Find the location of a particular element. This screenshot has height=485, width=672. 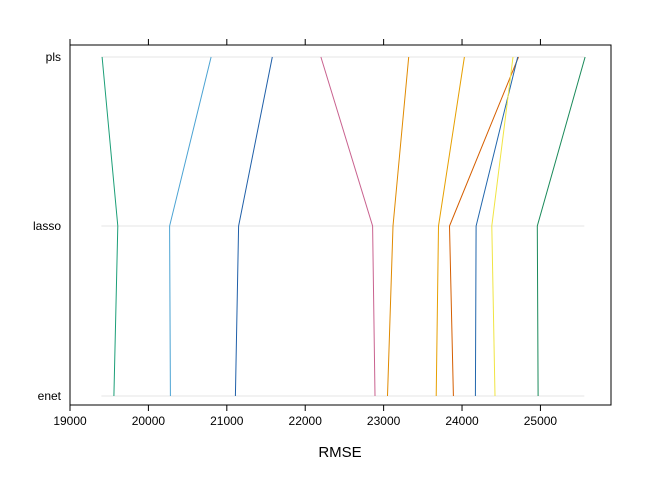

y-tick-label-lasso: lasso is located at coordinates (47, 226).